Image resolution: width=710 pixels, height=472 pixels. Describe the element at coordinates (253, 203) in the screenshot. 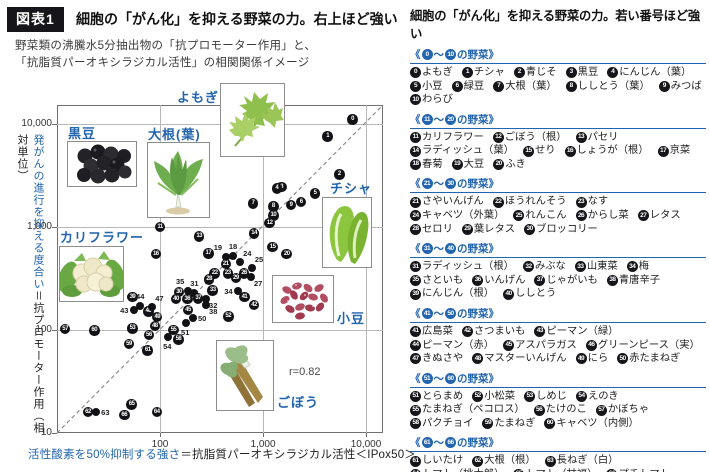

I see `scatter-point: 7` at that location.